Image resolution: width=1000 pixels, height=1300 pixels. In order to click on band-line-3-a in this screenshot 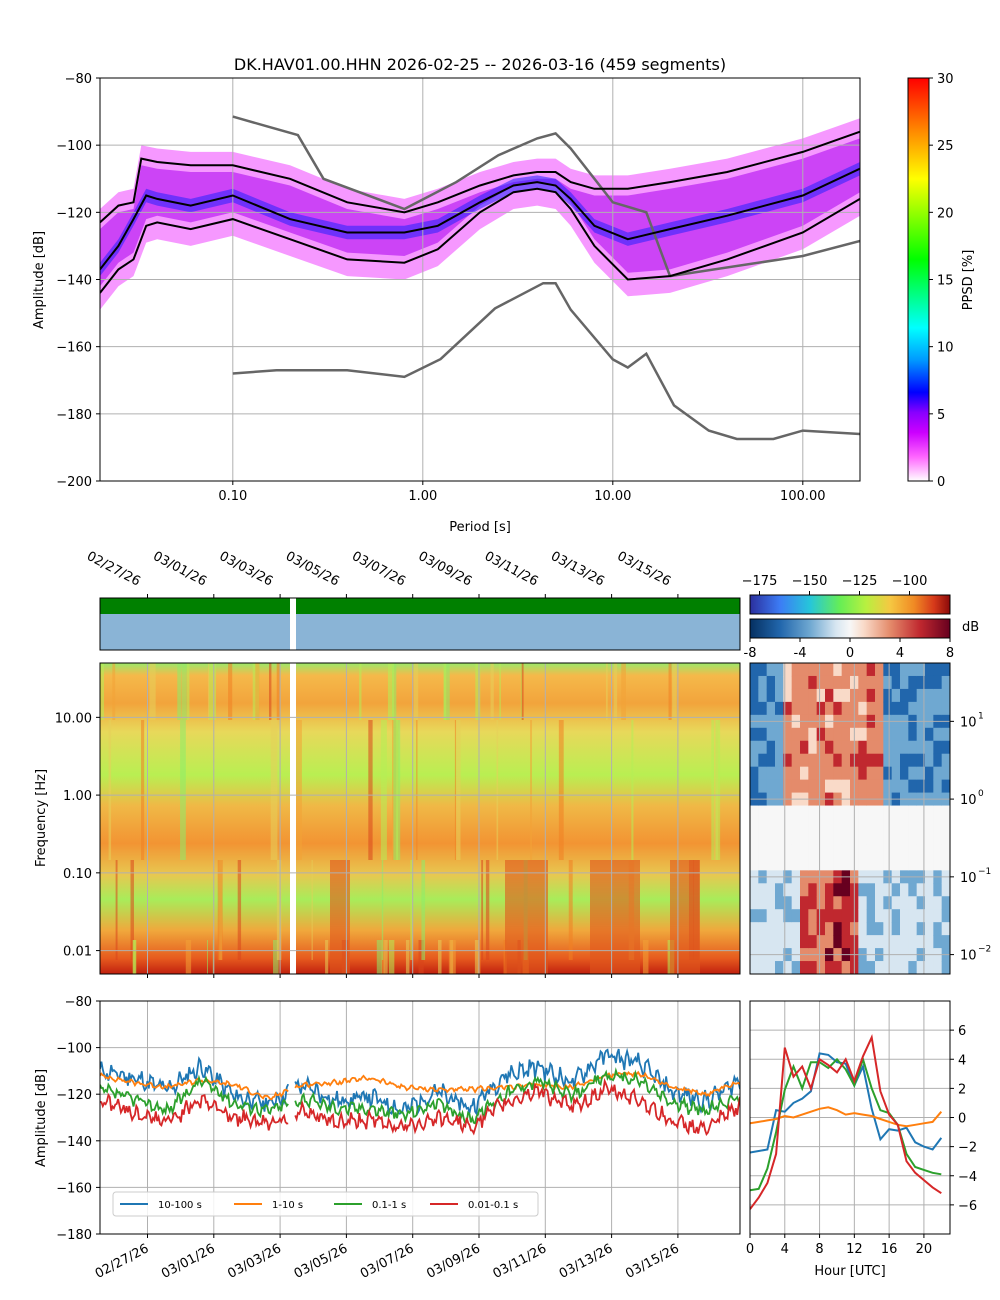, I will do `click(194, 1111)`.